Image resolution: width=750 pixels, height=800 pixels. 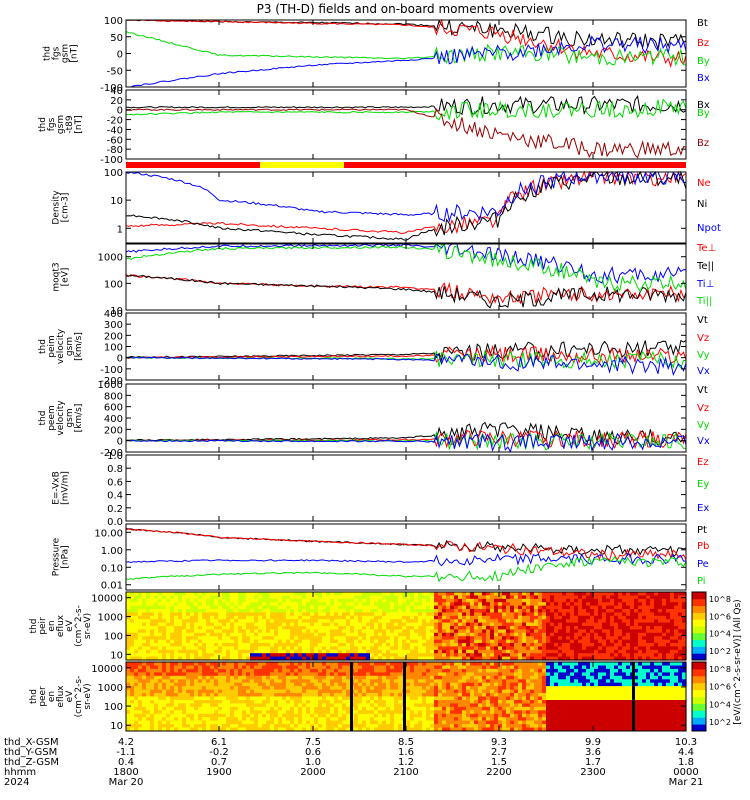 What do you see at coordinates (406, 291) in the screenshot?
I see `series-line-Te||` at bounding box center [406, 291].